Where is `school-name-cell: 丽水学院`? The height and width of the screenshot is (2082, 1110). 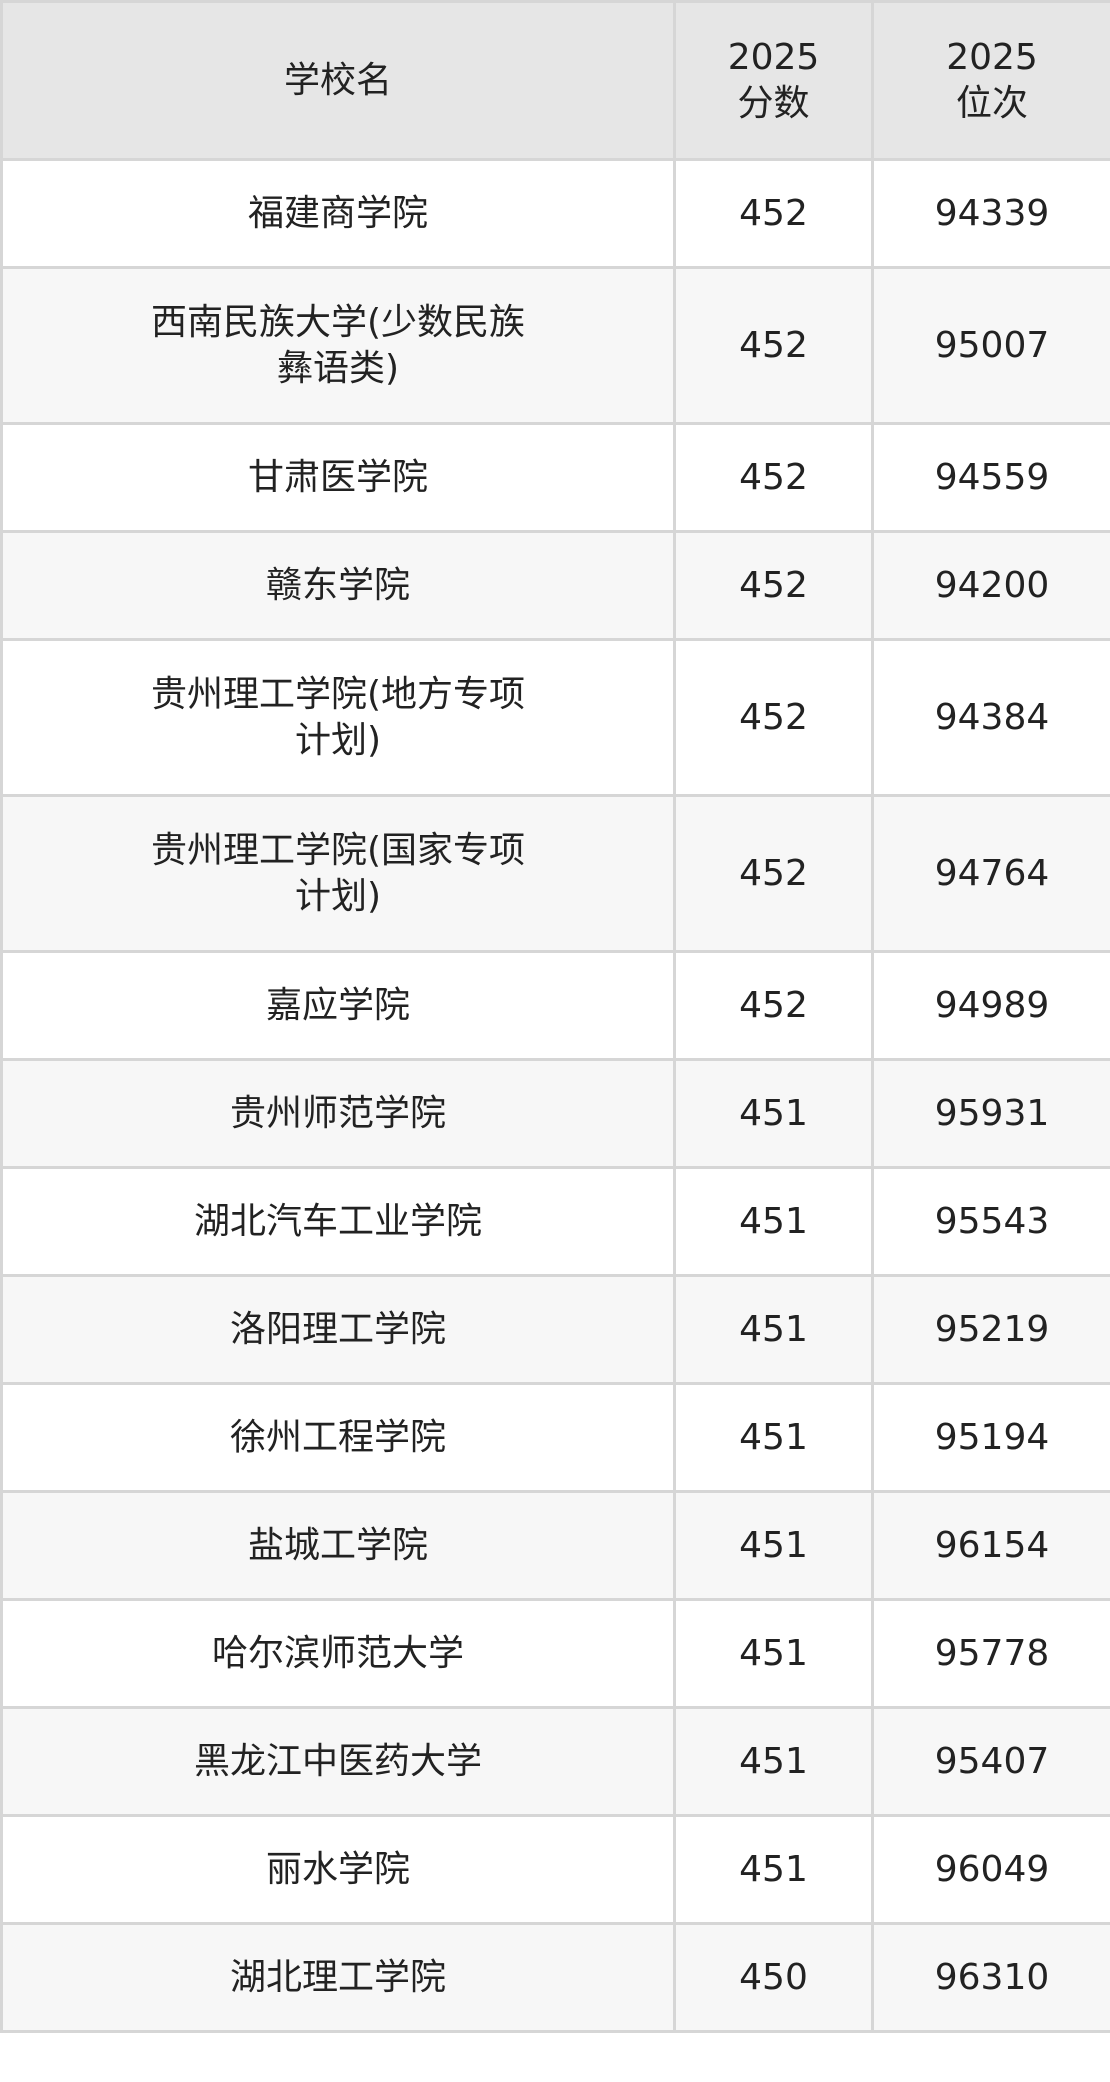 school-name-cell: 丽水学院 is located at coordinates (338, 1869).